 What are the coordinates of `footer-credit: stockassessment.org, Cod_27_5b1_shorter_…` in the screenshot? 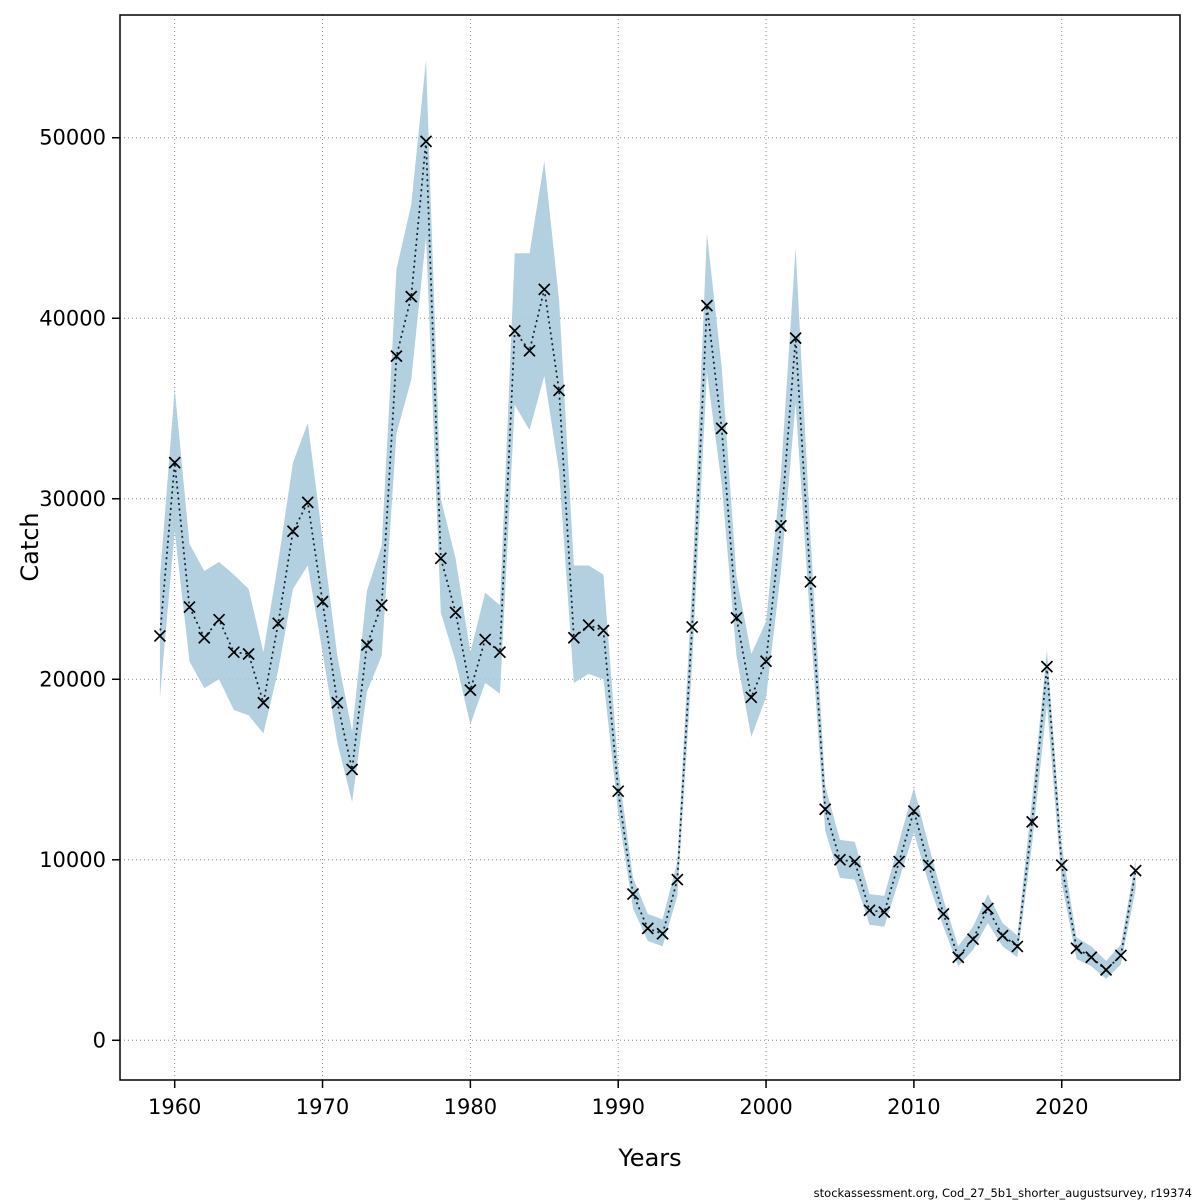 It's located at (1003, 1193).